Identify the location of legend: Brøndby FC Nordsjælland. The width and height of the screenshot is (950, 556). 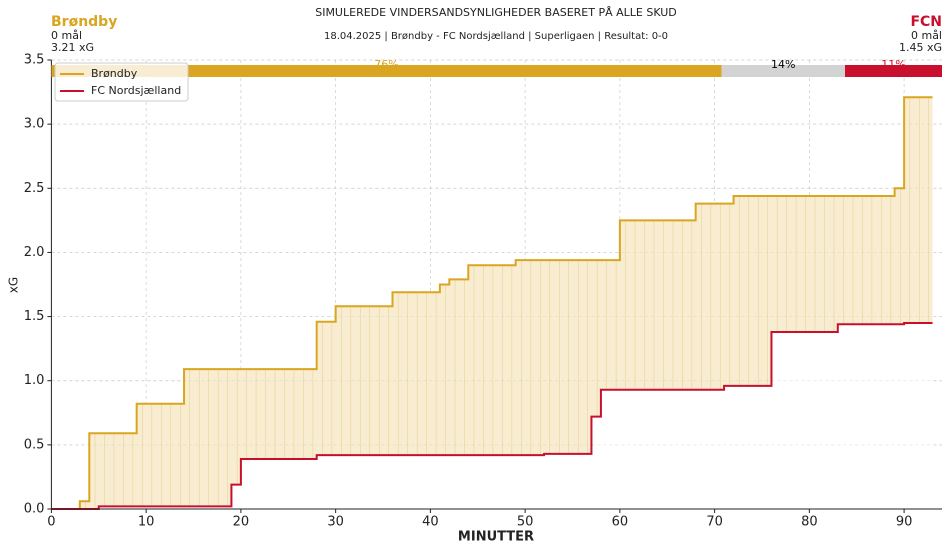
(121, 82).